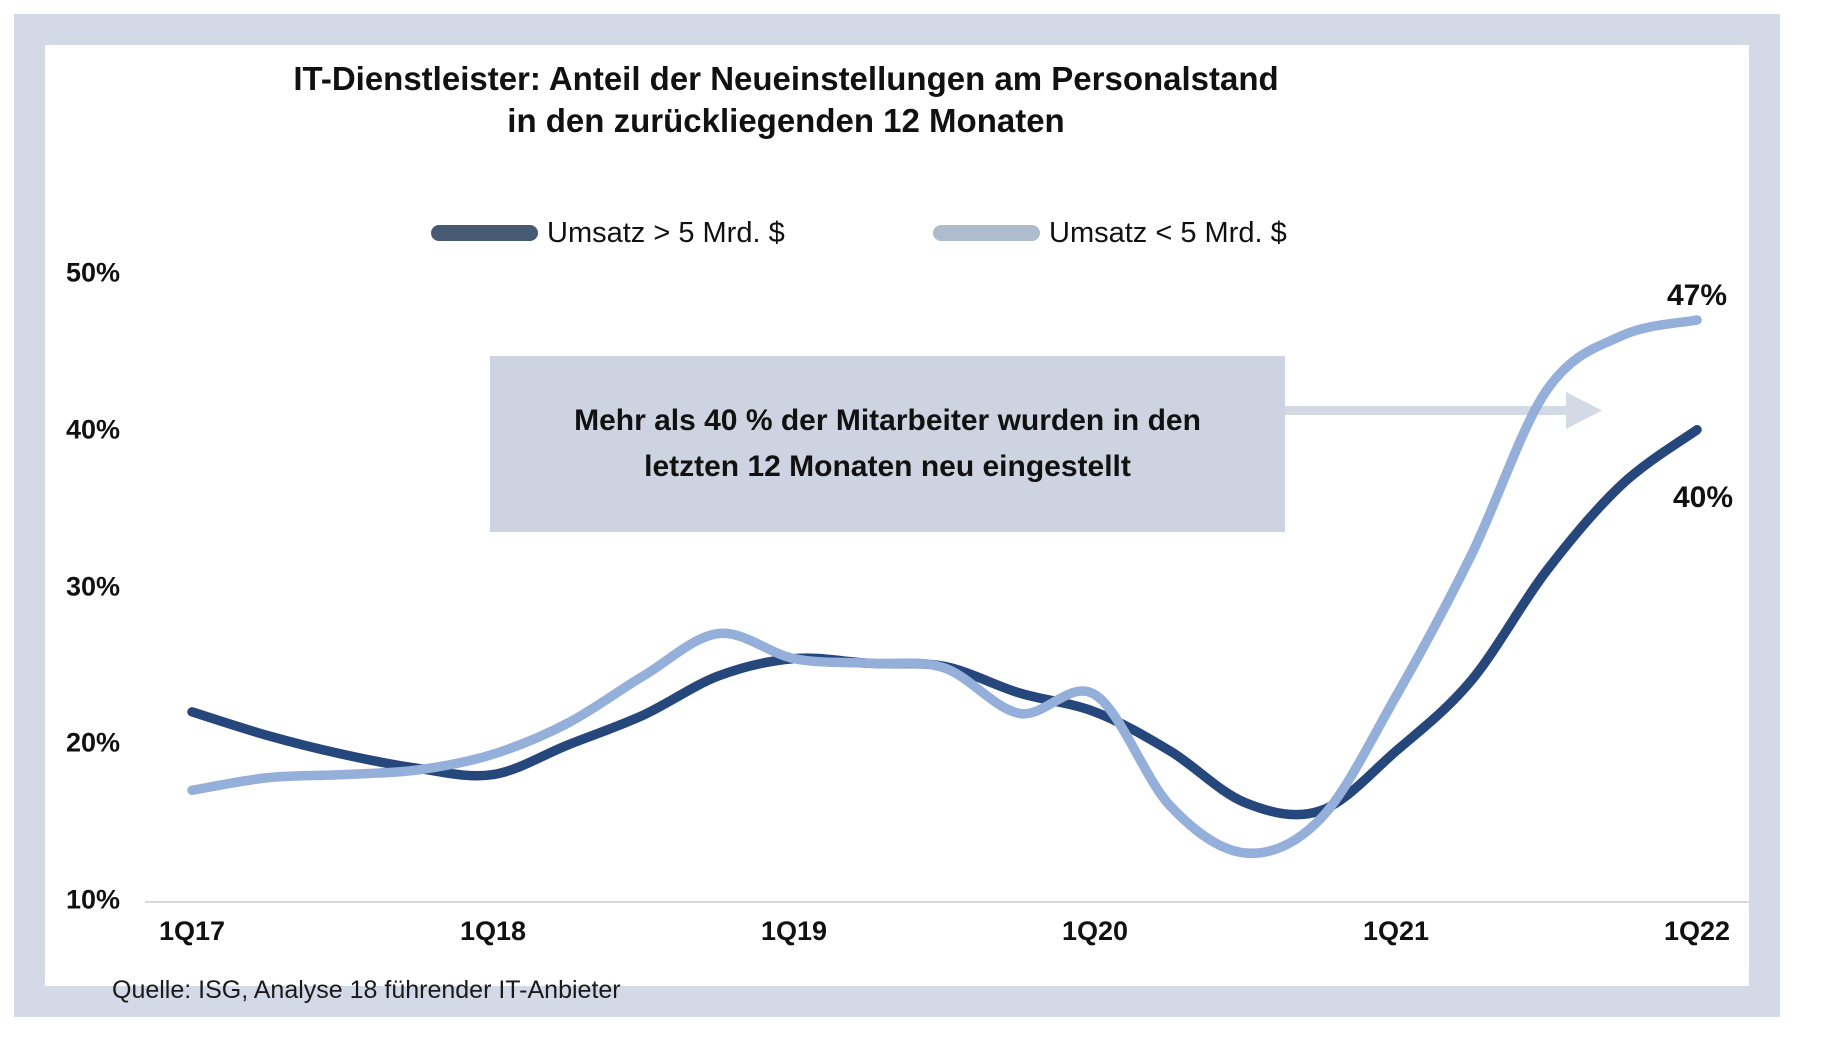 The width and height of the screenshot is (1825, 1062). I want to click on annotation-line2: letzten 12 Monaten neu eingestellt, so click(887, 466).